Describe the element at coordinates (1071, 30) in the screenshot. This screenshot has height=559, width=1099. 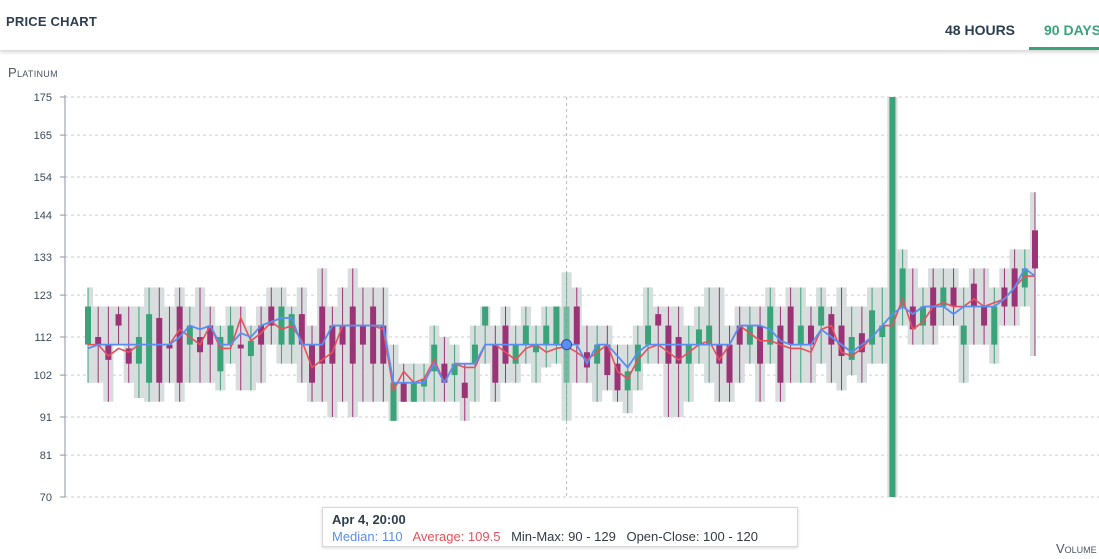
I see `tab-90-days: 90 DAYS` at that location.